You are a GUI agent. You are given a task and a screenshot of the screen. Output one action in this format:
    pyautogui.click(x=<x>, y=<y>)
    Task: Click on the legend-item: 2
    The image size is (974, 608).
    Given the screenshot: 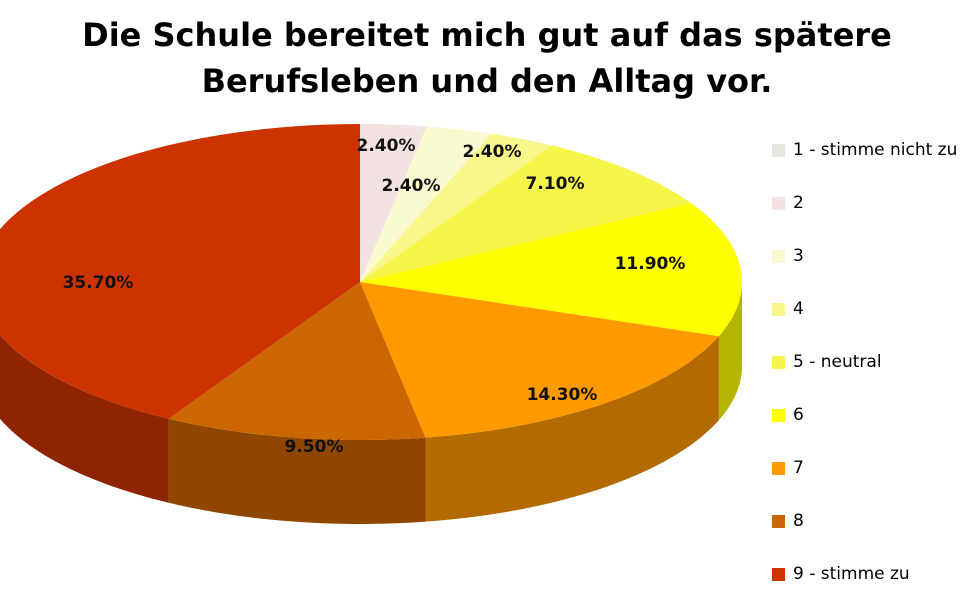 What is the action you would take?
    pyautogui.click(x=788, y=203)
    